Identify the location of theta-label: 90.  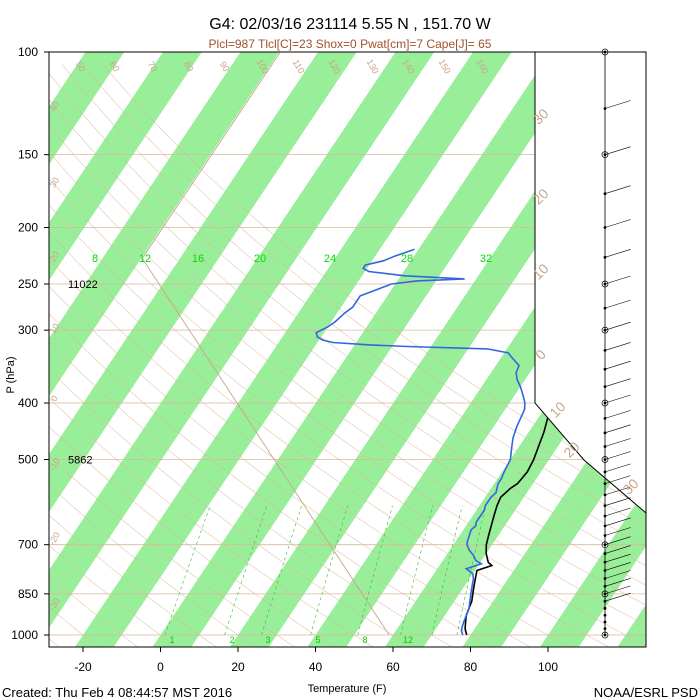
(225, 67).